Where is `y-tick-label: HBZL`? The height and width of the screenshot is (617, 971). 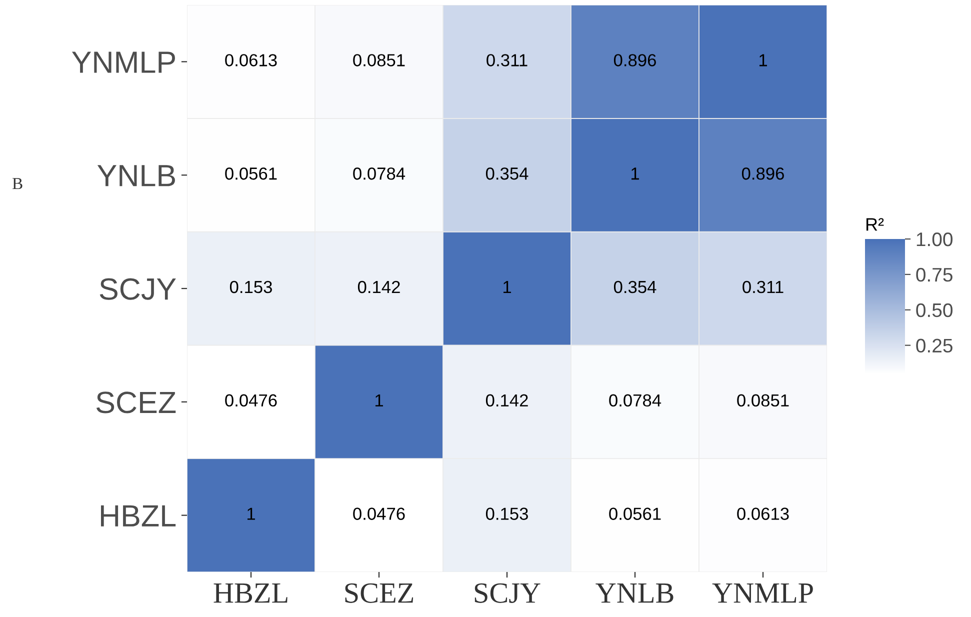 y-tick-label: HBZL is located at coordinates (138, 515).